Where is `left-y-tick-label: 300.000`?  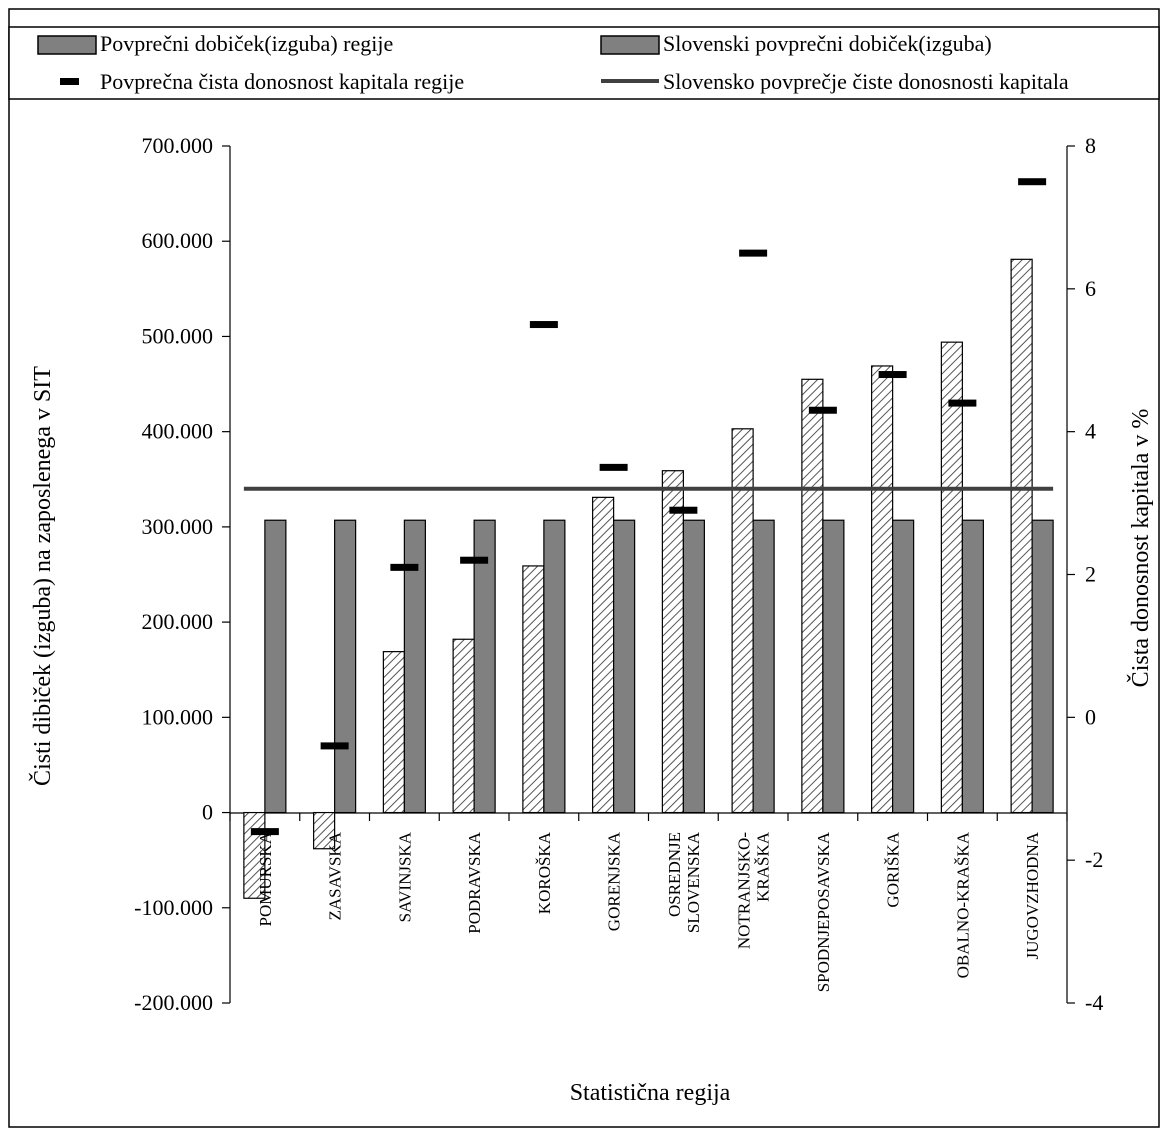
left-y-tick-label: 300.000 is located at coordinates (178, 526).